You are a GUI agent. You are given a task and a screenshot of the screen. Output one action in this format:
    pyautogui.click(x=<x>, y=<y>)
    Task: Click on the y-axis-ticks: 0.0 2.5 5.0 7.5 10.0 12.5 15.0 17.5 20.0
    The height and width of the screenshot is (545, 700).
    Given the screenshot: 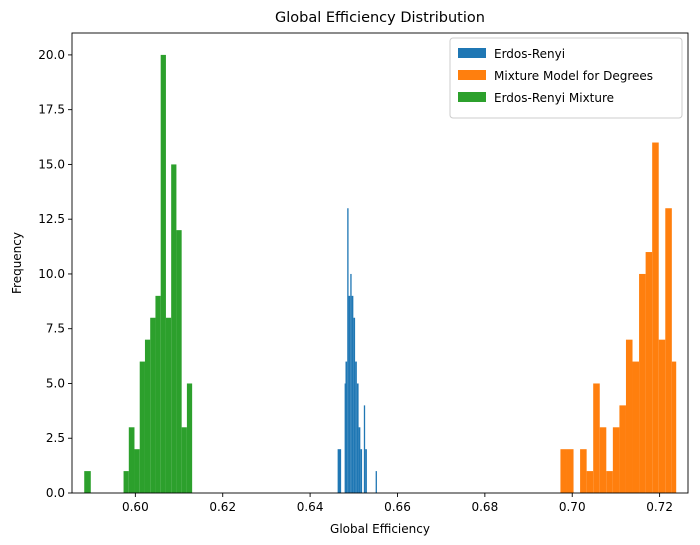 What is the action you would take?
    pyautogui.click(x=55, y=274)
    